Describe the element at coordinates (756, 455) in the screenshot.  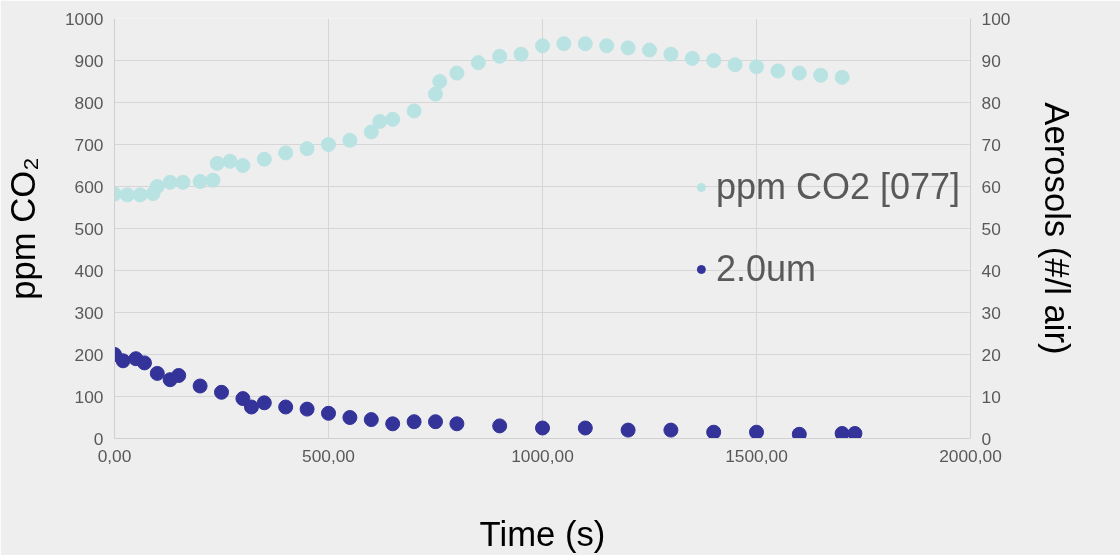
I see `x-tick-label: 1500,00` at that location.